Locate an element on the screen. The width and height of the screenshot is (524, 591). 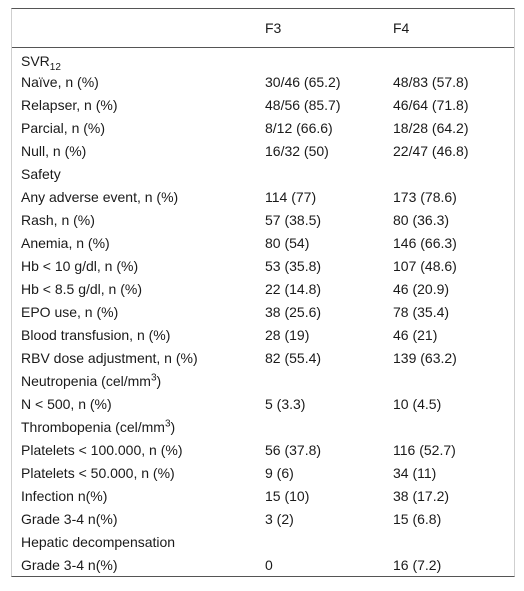
row-label-text: Anemia, n (%) is located at coordinates (65, 242).